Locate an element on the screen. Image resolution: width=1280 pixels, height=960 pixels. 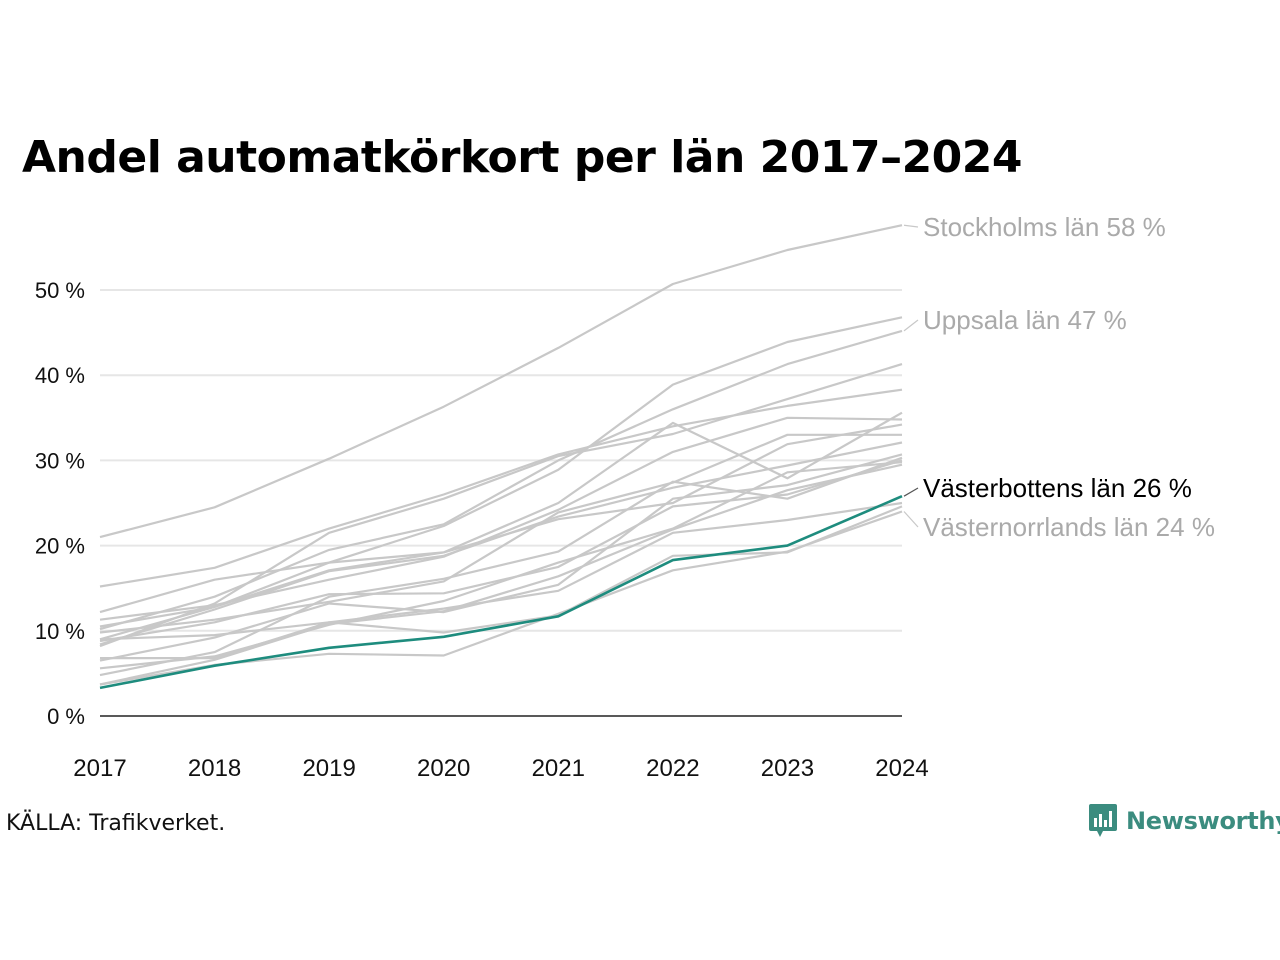
x-tick-label: 2023 is located at coordinates (787, 768).